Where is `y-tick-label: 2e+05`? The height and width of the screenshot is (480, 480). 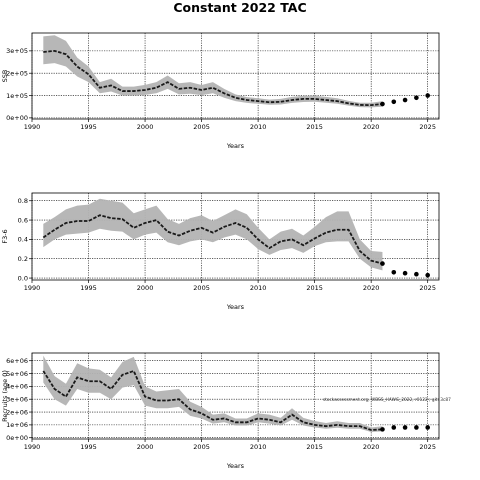
y-tick-label: 2e+05 is located at coordinates (17, 74).